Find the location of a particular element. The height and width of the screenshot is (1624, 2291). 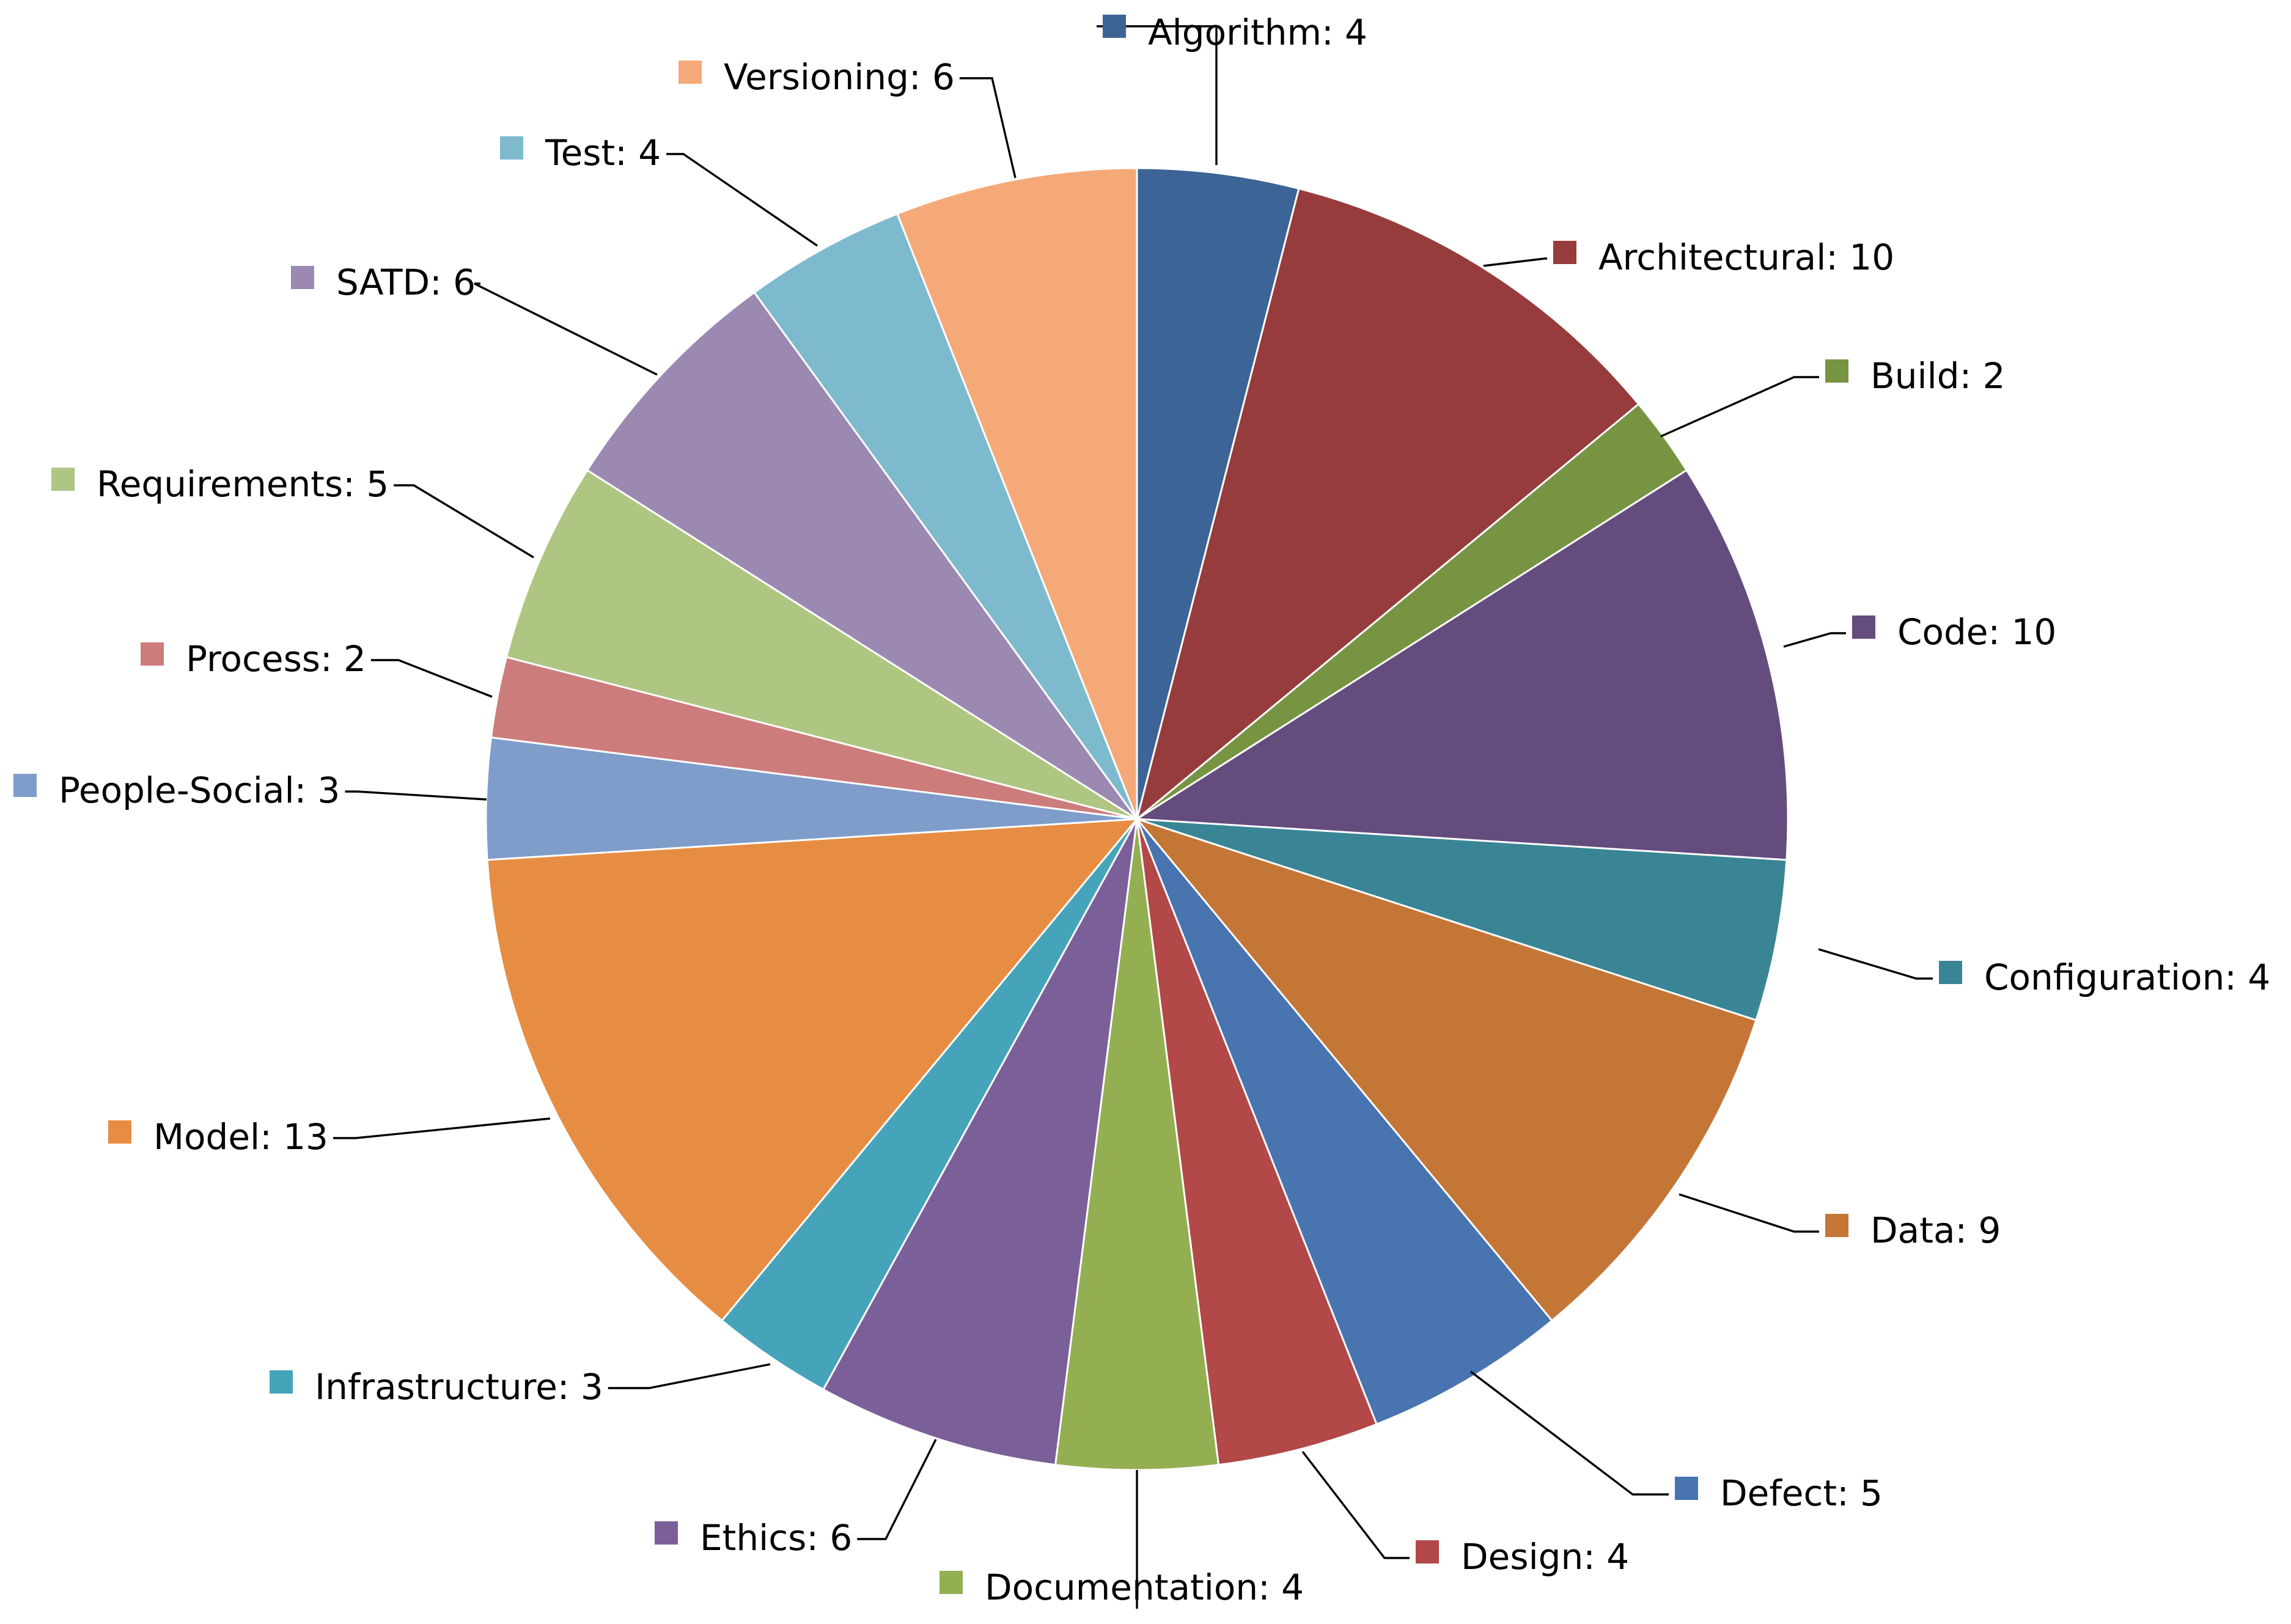

leader-line-infrastructure is located at coordinates (689, 1376).